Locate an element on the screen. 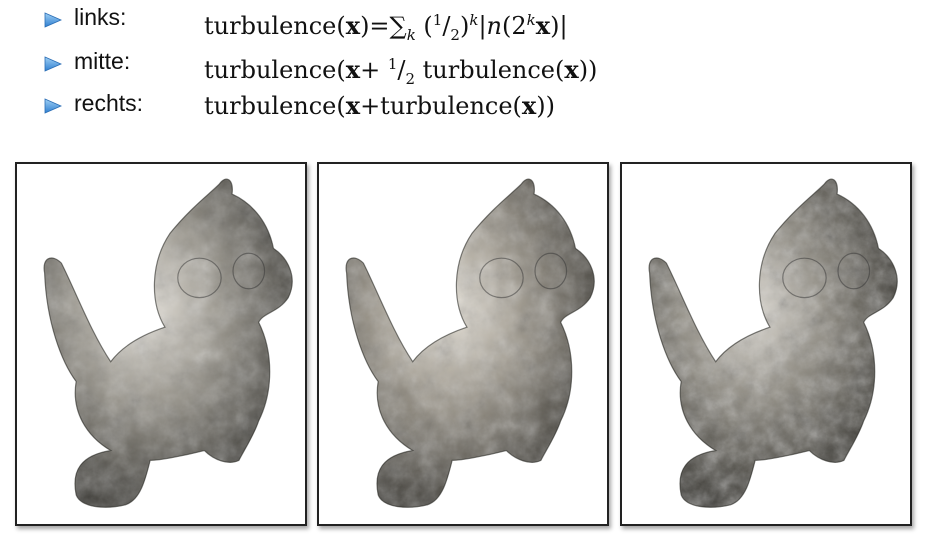  bullet-label: rechts: is located at coordinates (109, 103).